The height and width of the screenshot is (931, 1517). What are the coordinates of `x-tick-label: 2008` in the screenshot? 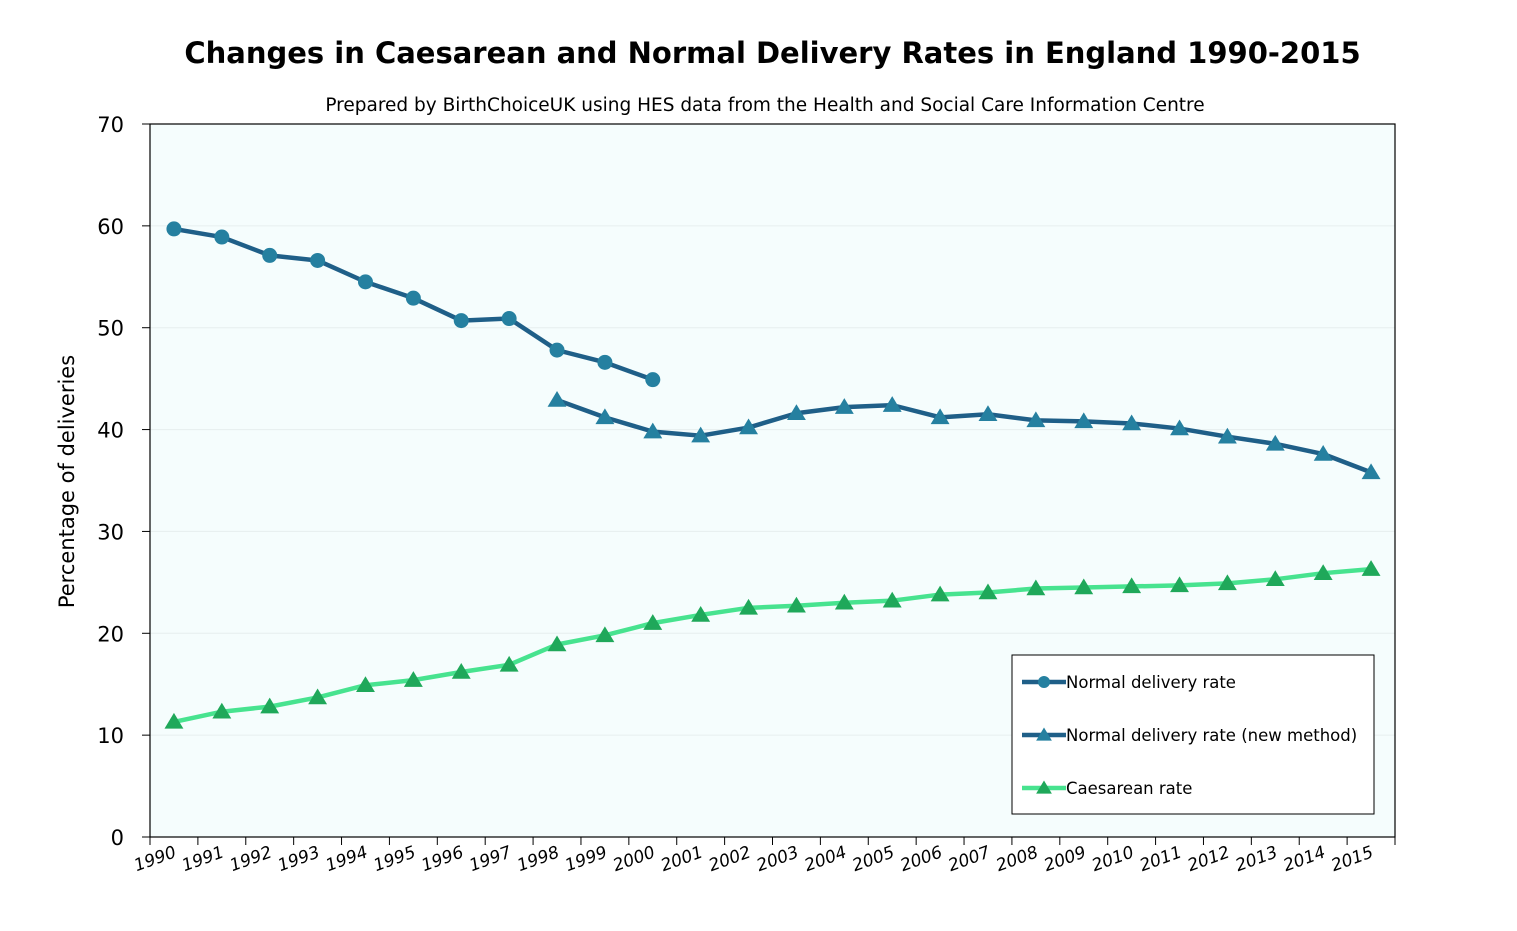 It's located at (1017, 859).